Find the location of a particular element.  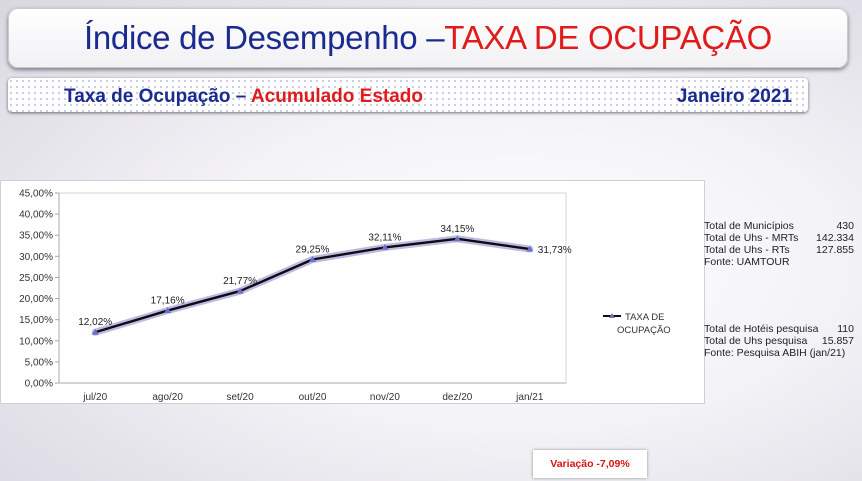

stat-label: Total de Uhs - MRTs is located at coordinates (751, 238).